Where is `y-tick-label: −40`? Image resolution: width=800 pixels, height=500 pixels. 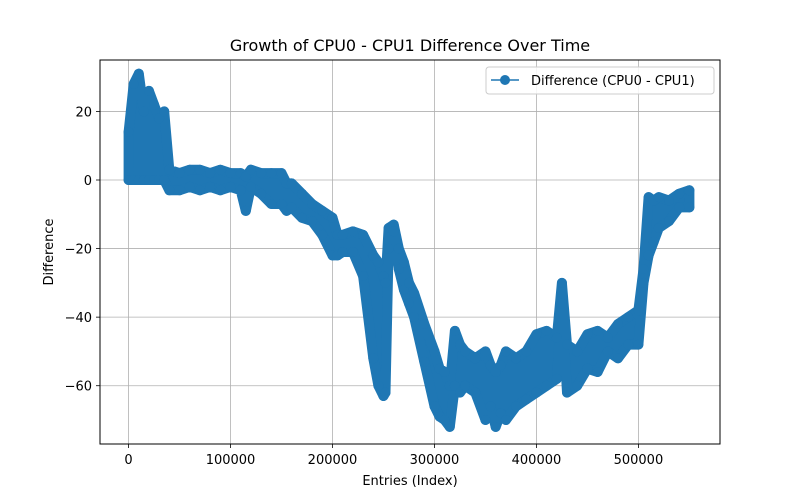
y-tick-label: −40 is located at coordinates (78, 318).